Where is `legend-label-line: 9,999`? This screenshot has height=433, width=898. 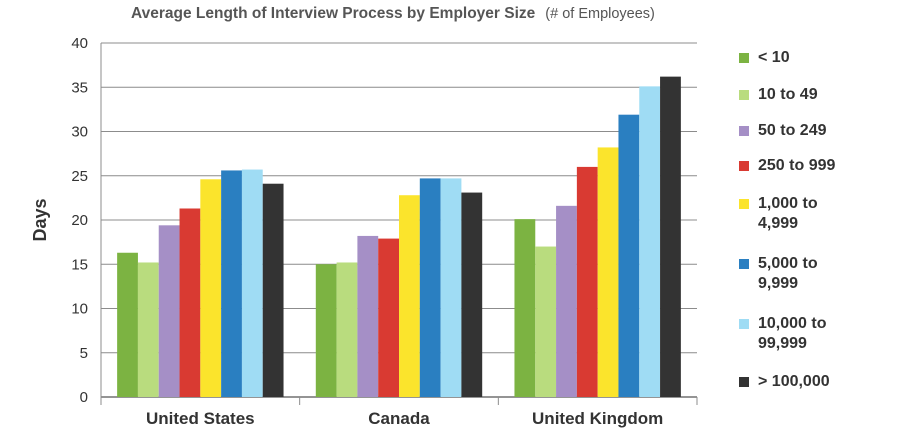 legend-label-line: 9,999 is located at coordinates (778, 283).